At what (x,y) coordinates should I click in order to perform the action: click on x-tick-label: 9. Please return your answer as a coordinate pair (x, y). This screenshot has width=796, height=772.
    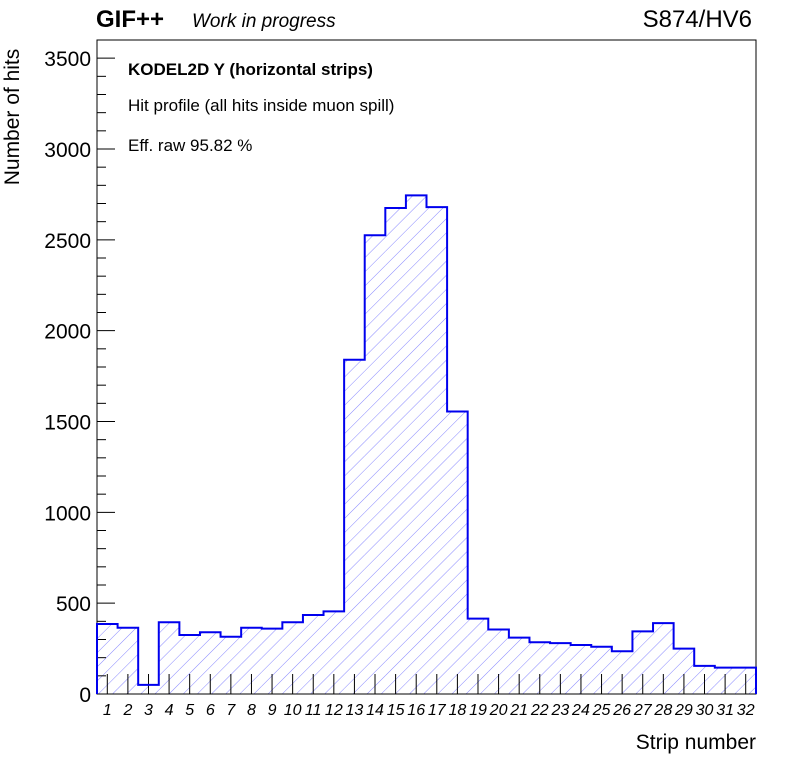
    Looking at the image, I should click on (272, 710).